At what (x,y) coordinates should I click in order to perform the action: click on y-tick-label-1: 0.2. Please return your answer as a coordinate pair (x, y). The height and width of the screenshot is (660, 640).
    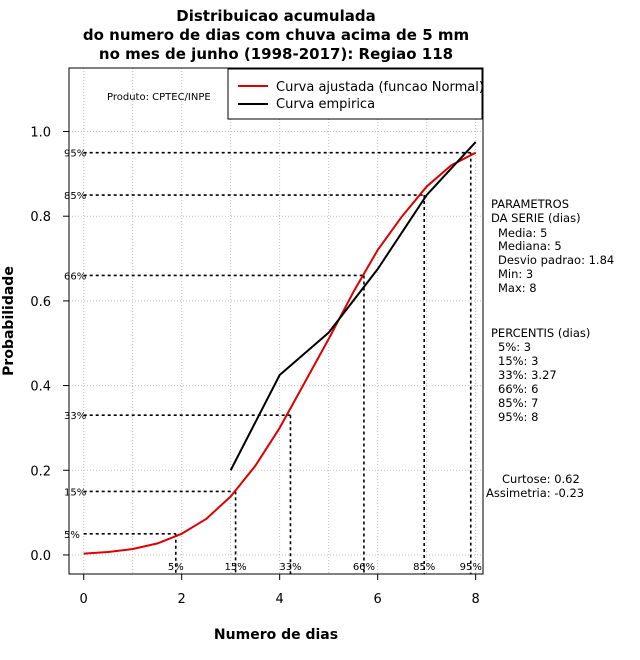
    Looking at the image, I should click on (40, 471).